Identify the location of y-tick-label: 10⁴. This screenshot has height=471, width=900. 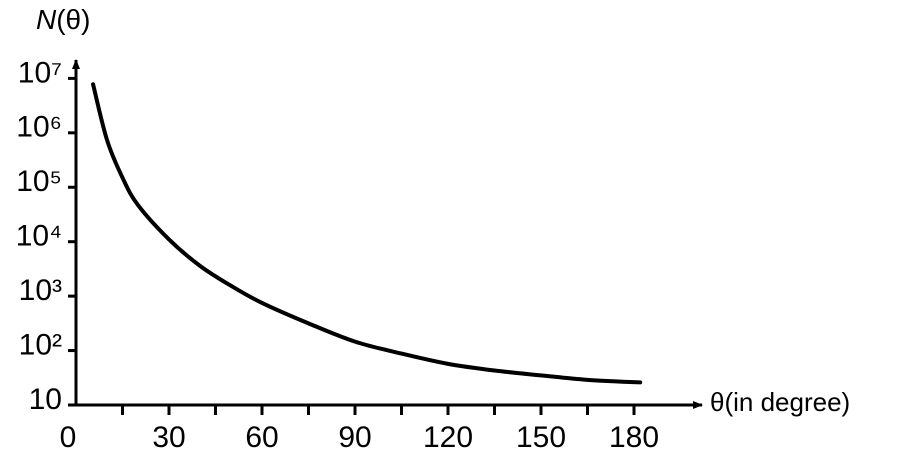
(39, 236).